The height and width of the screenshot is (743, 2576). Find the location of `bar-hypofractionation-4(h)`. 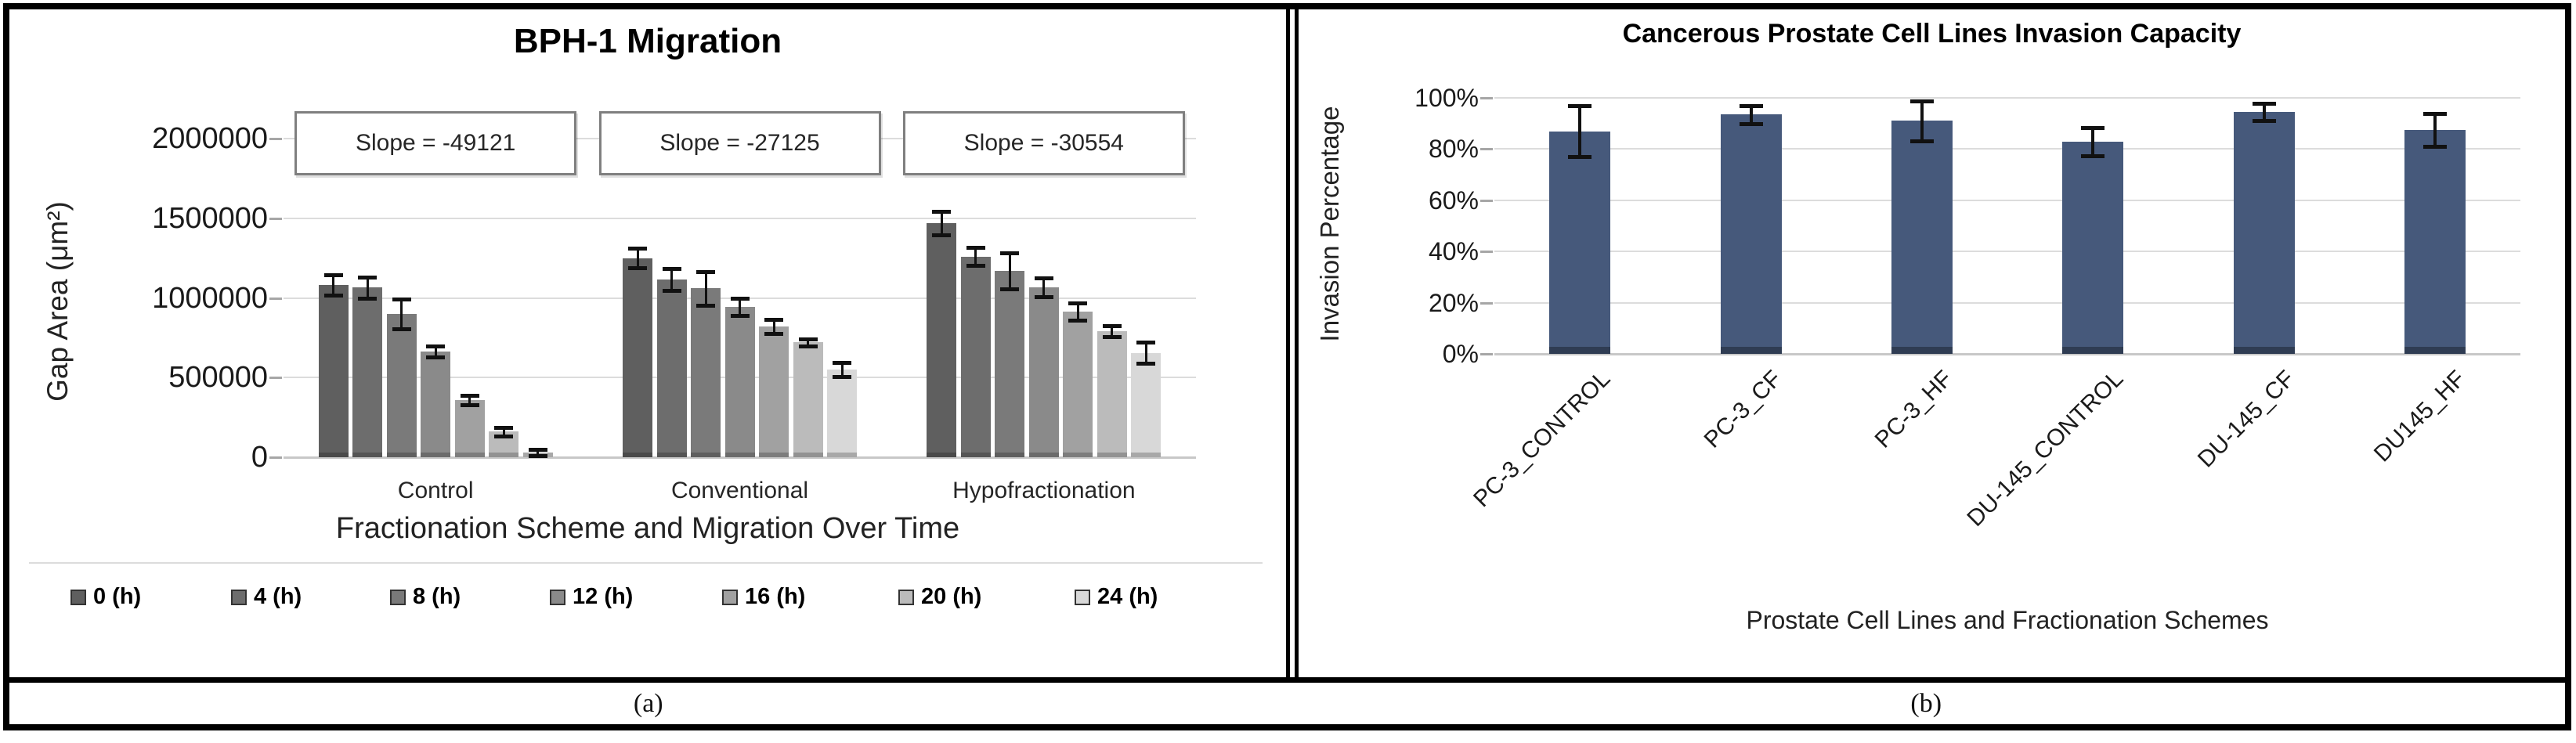

bar-hypofractionation-4(h) is located at coordinates (975, 356).